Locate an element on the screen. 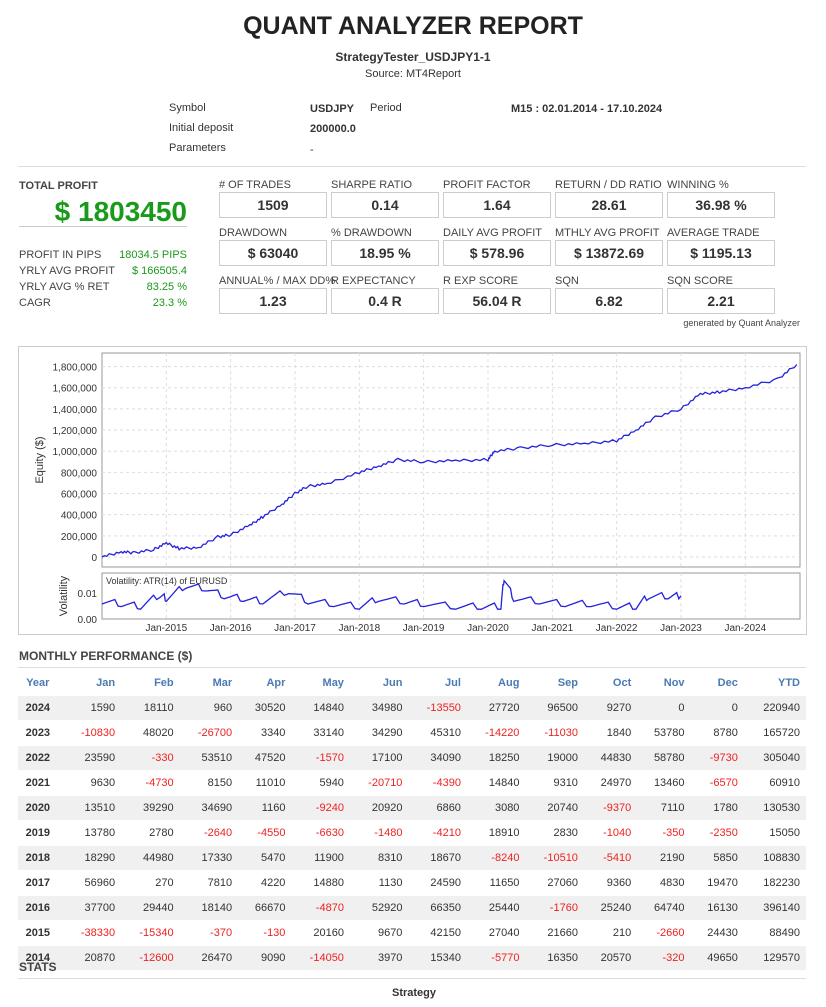  metric-value: $ 13872.69 is located at coordinates (609, 253).